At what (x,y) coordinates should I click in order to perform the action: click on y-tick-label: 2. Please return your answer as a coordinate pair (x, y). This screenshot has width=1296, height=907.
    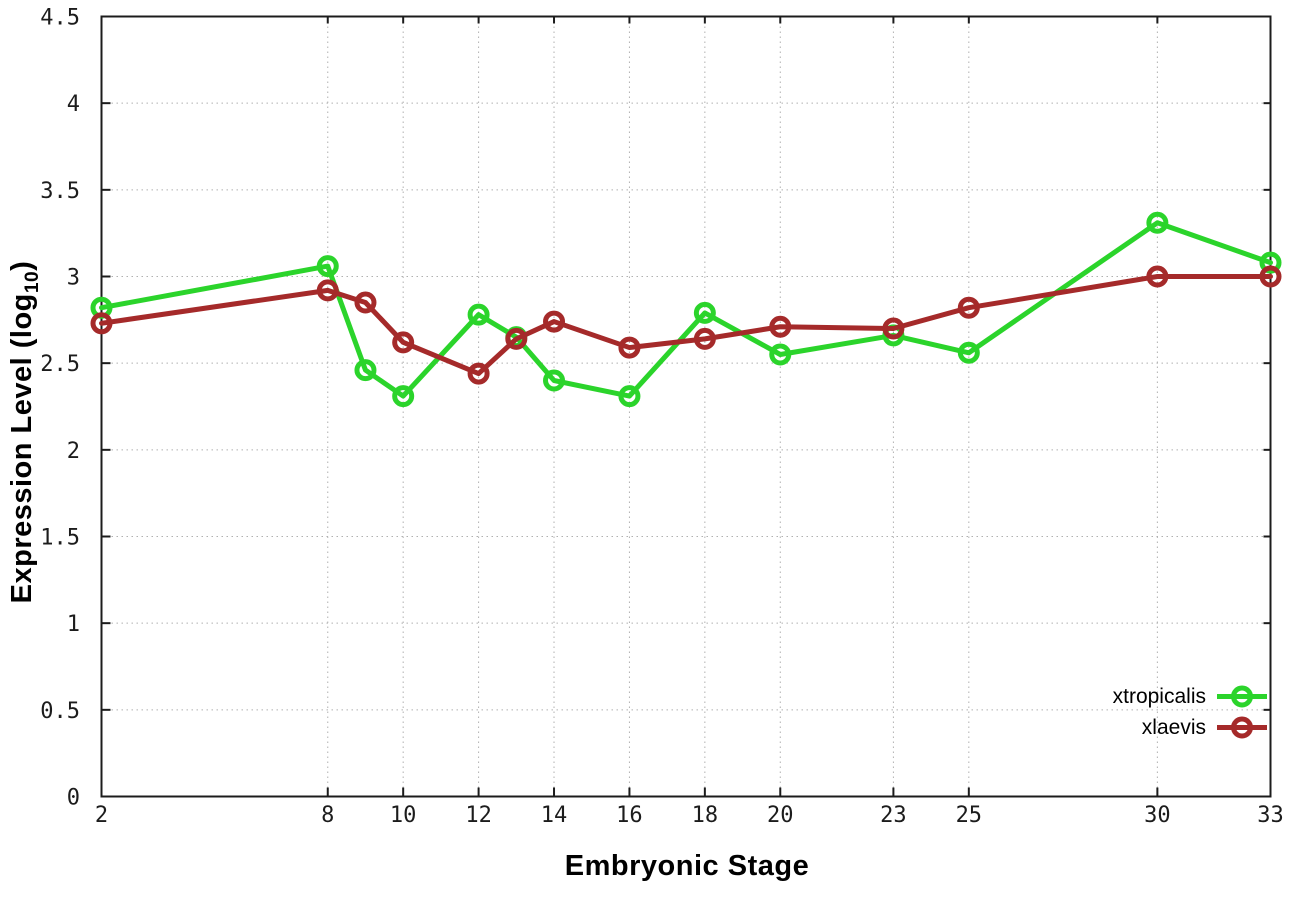
    Looking at the image, I should click on (73, 451).